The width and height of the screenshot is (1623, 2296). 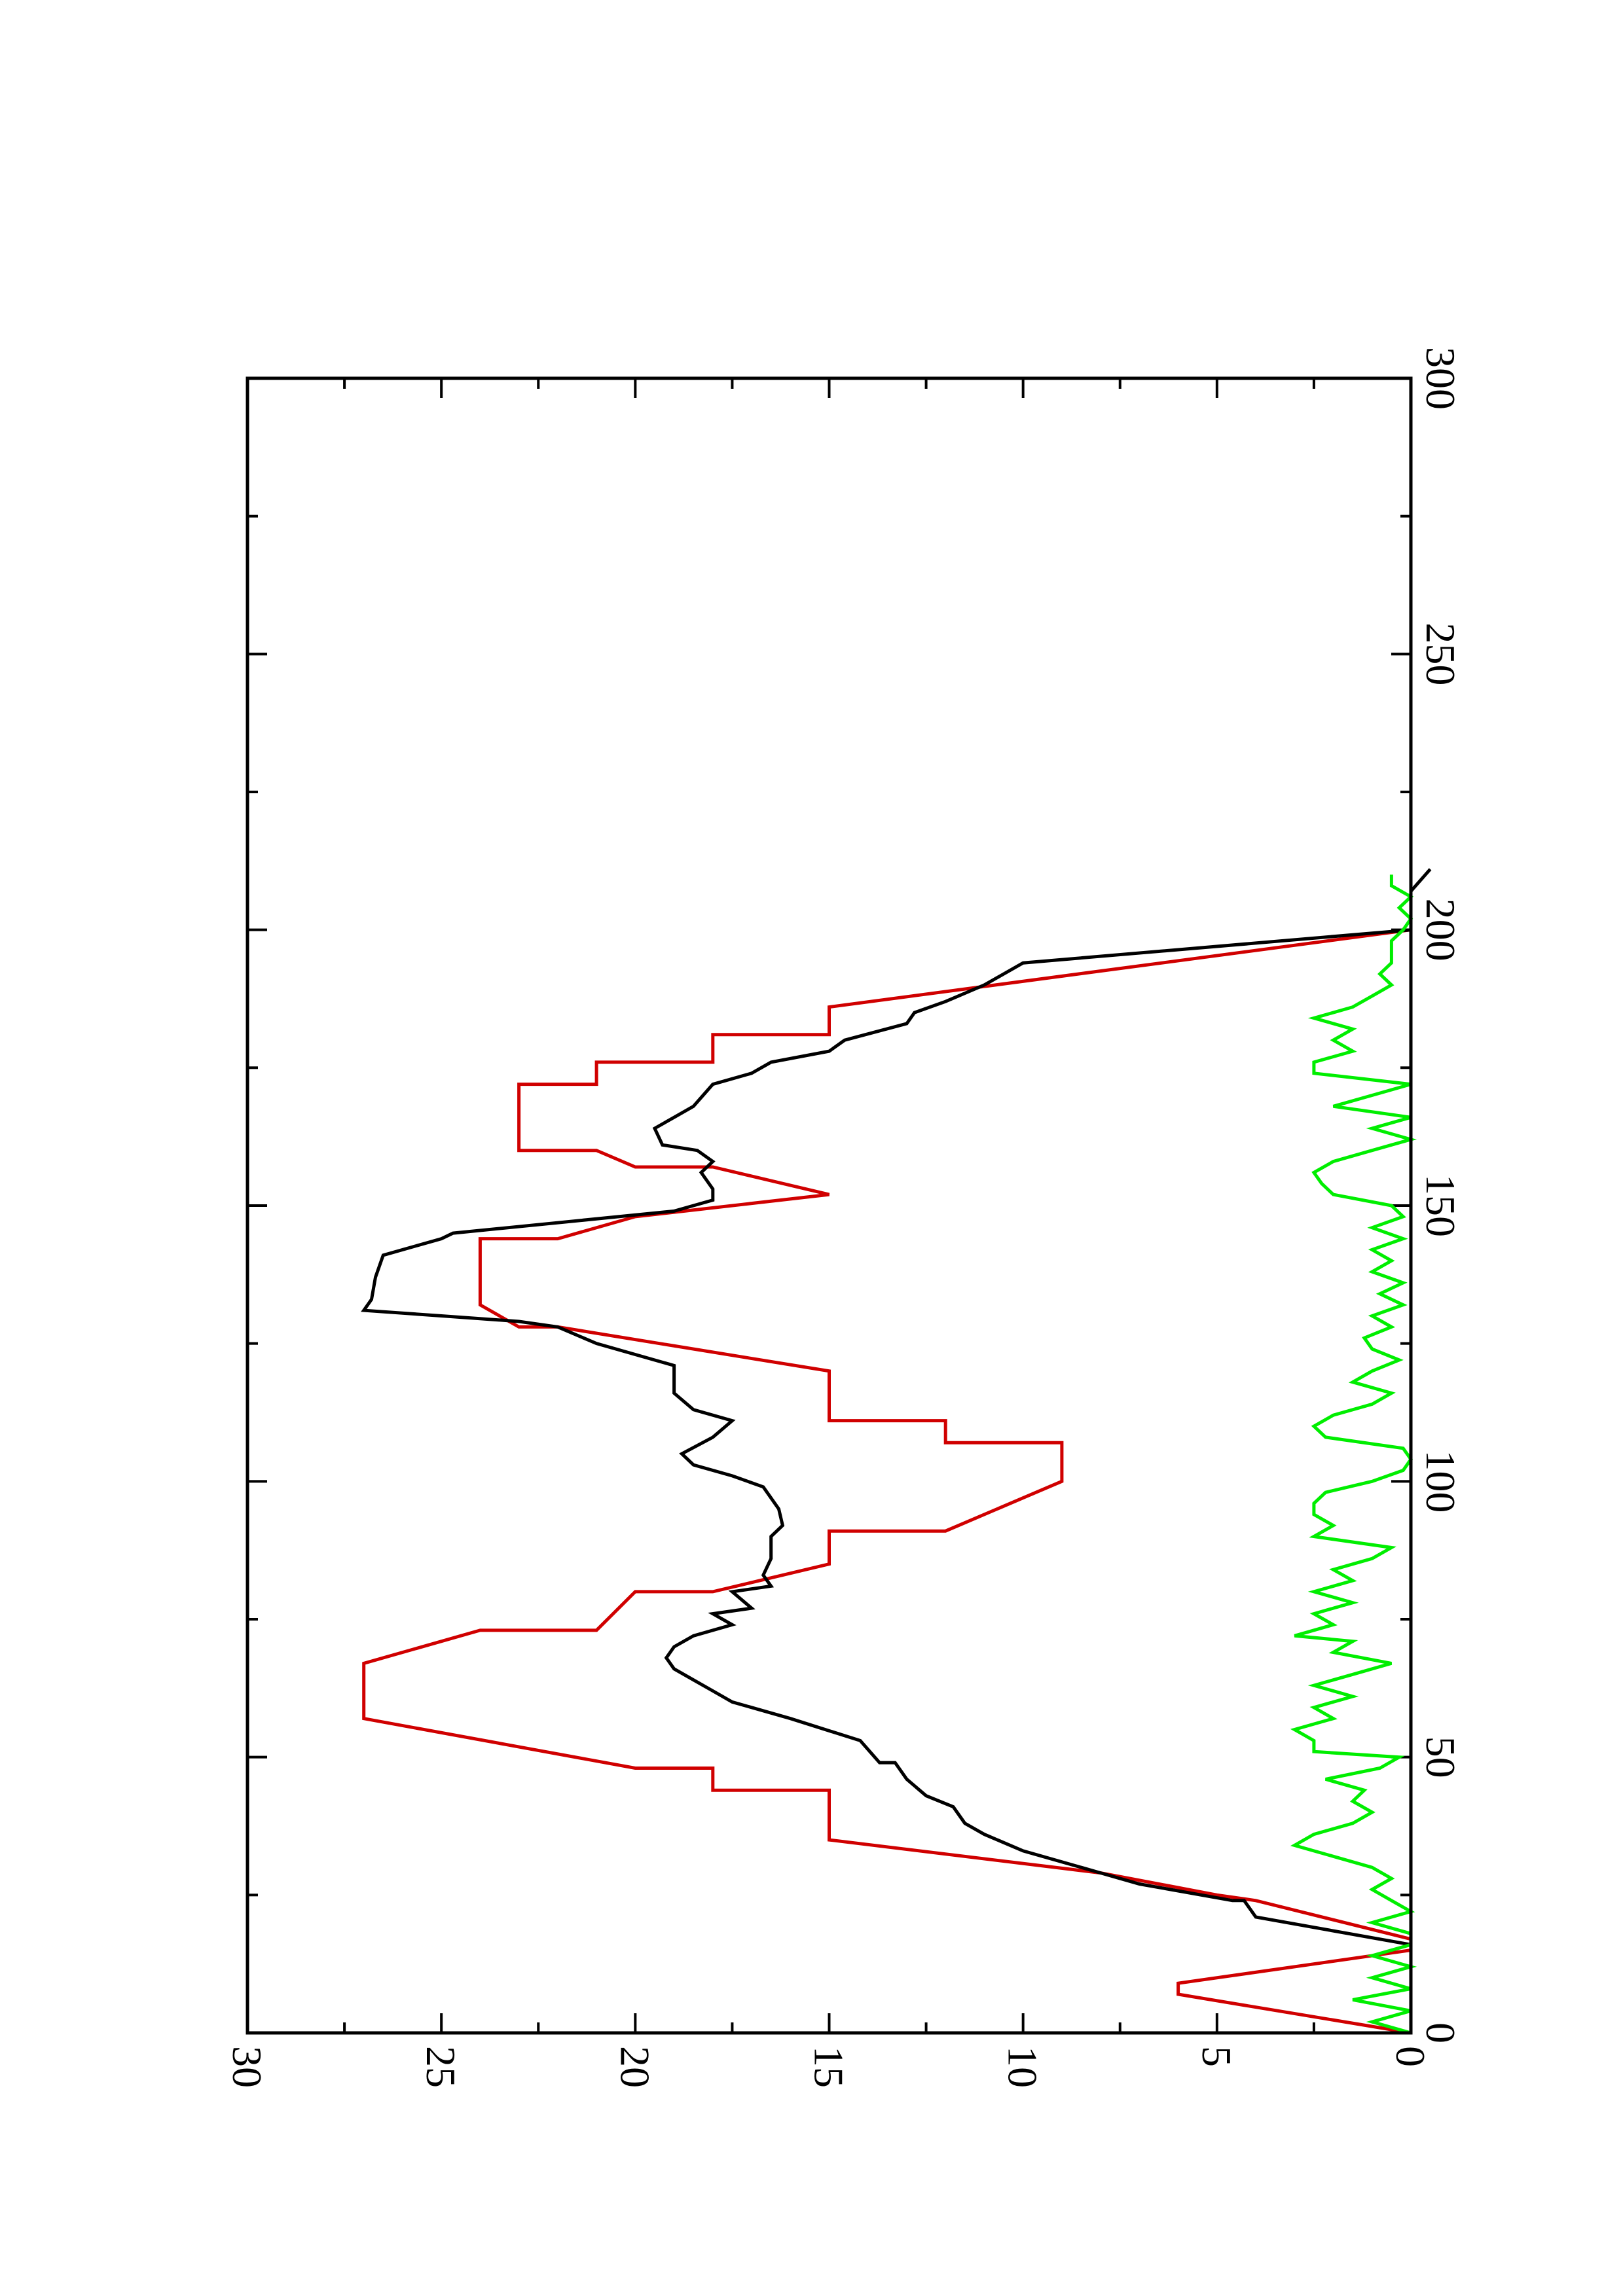 I want to click on x-tick-label: 150, so click(x=1440, y=1205).